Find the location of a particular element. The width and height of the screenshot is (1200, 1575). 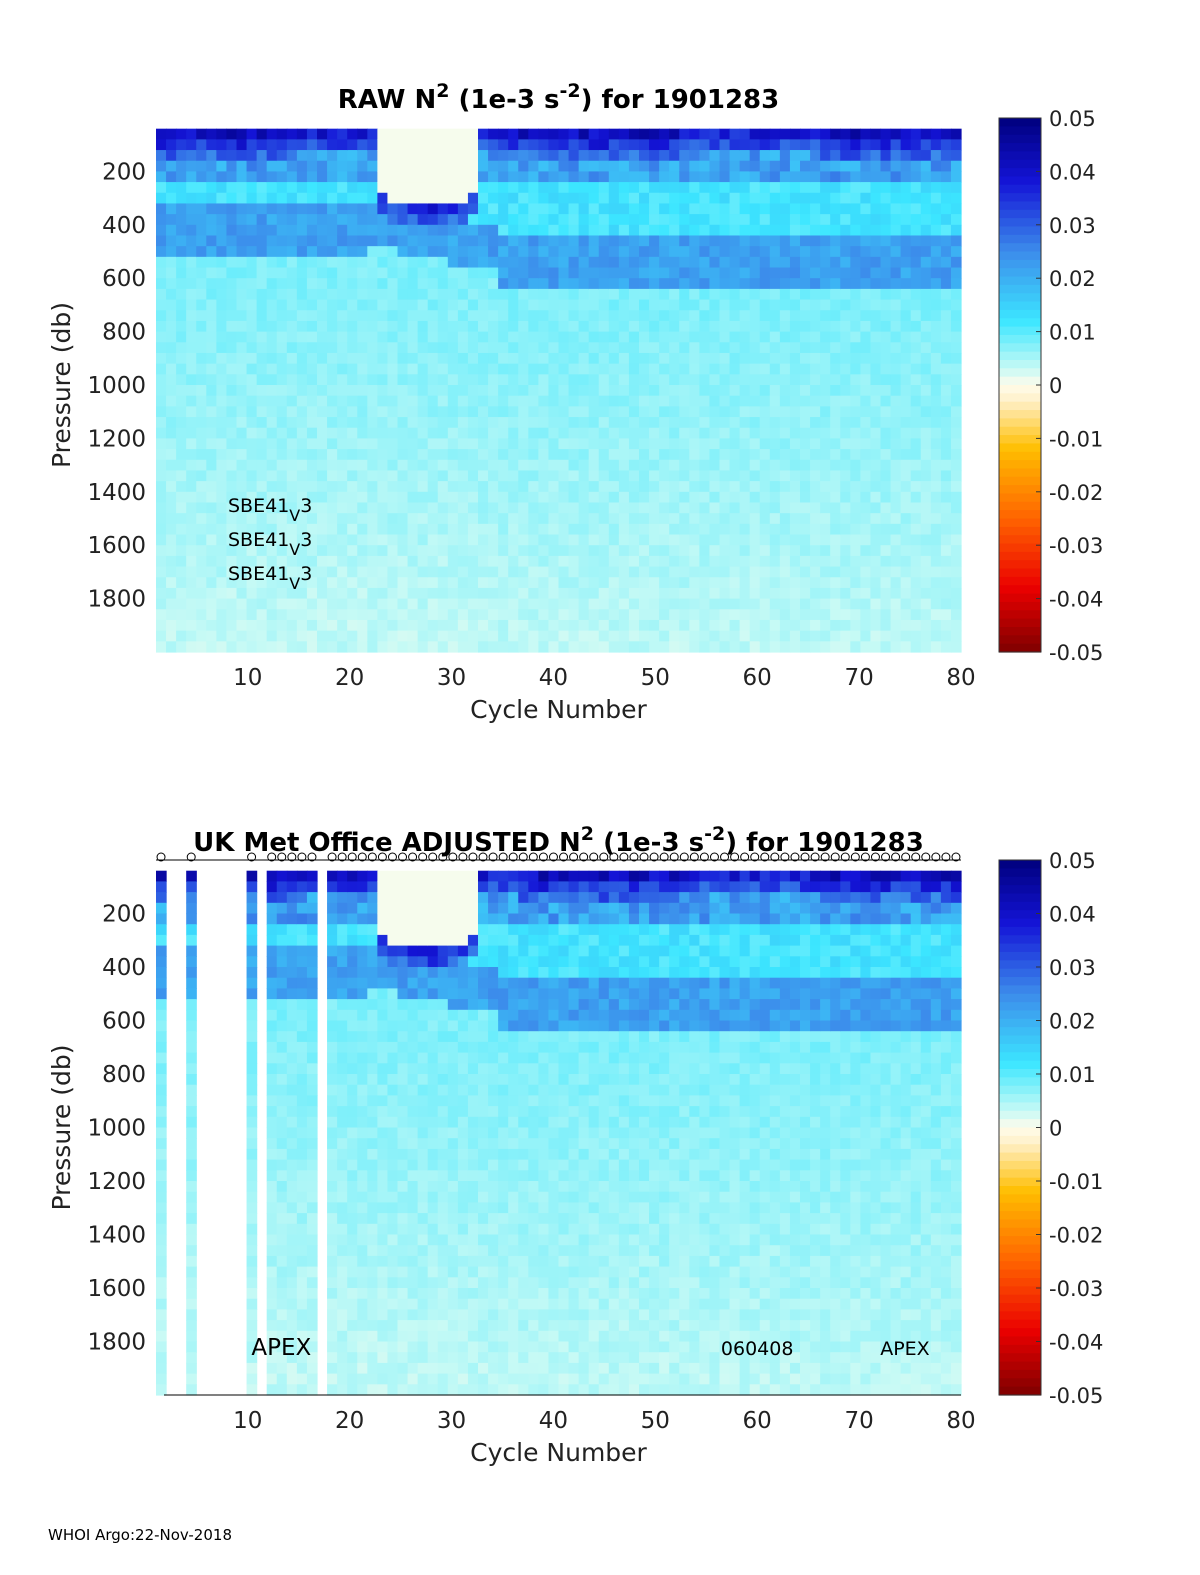

colorbar-swatch is located at coordinates (1020, 606).